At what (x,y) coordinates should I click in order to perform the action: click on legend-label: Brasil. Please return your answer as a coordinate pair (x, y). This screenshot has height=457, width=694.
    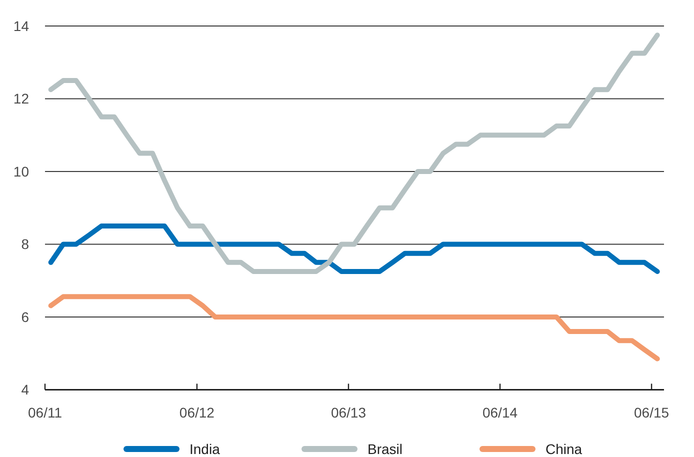
    Looking at the image, I should click on (385, 449).